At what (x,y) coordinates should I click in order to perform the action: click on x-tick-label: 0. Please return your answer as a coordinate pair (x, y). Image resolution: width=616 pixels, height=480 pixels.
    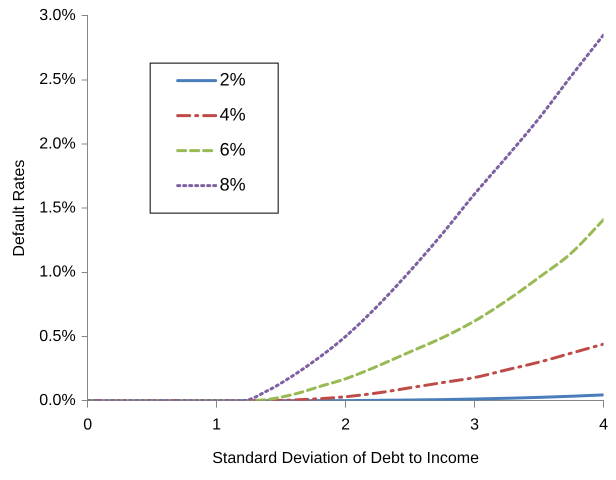
    Looking at the image, I should click on (87, 425).